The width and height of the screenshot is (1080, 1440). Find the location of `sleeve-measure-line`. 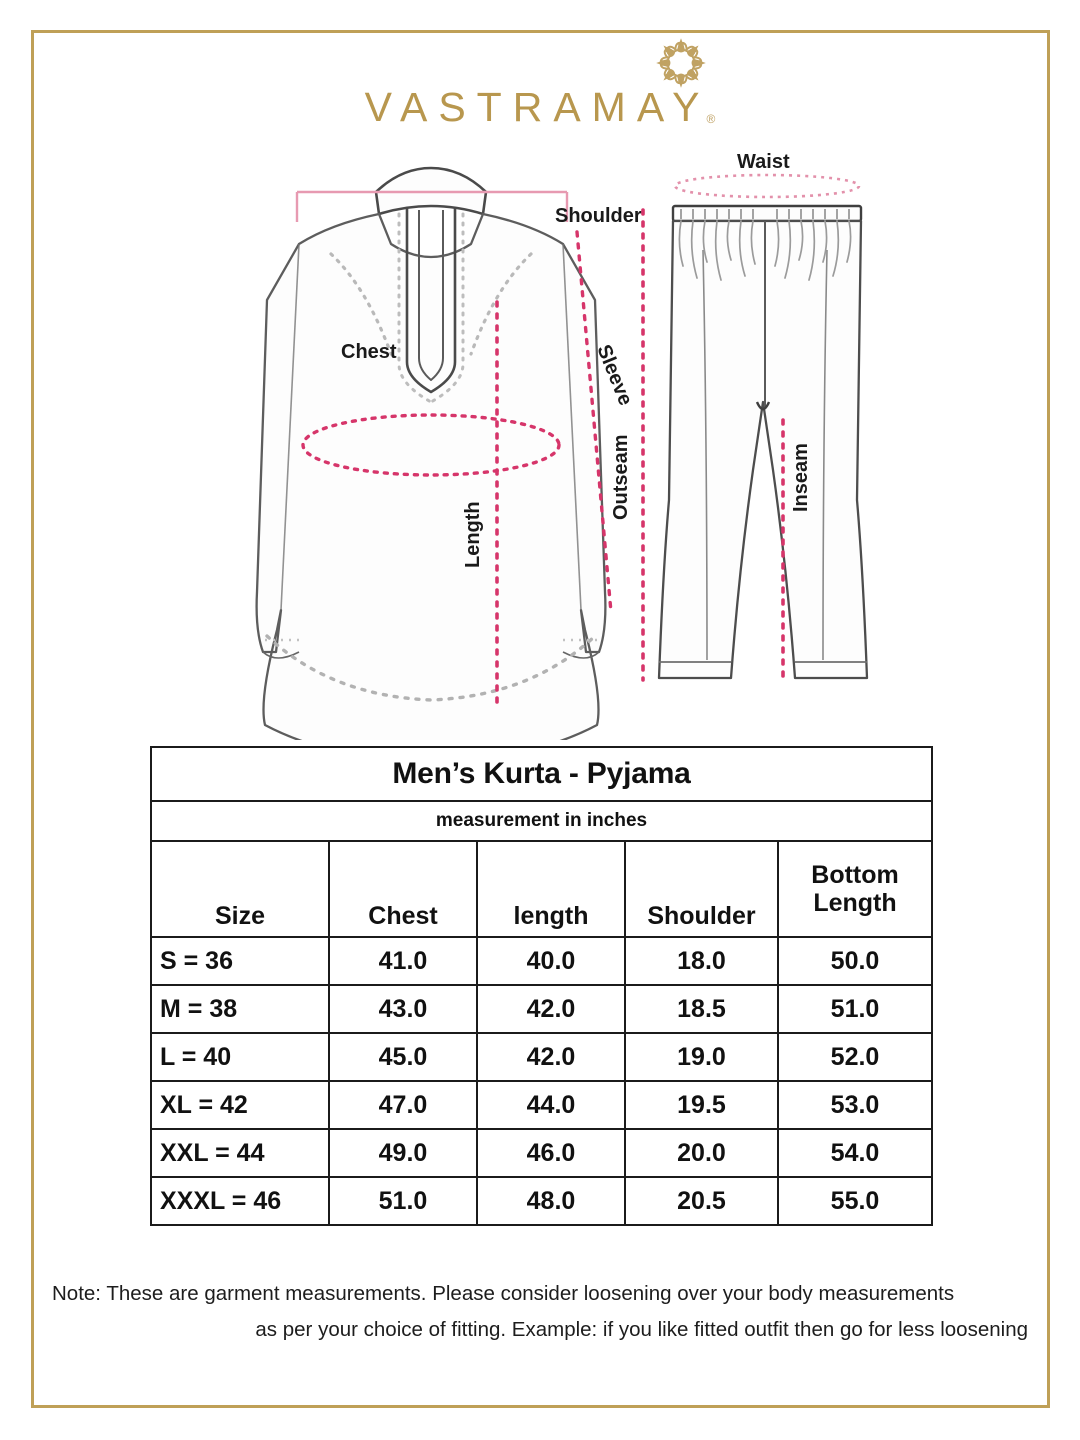

sleeve-measure-line is located at coordinates (594, 422).